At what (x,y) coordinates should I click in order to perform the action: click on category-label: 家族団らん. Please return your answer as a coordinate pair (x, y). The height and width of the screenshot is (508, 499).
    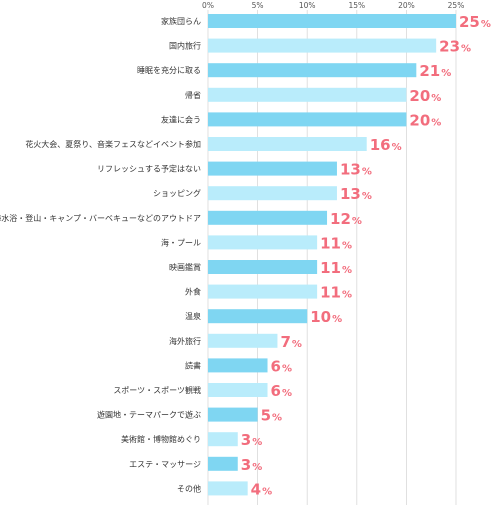
    Looking at the image, I should click on (181, 21).